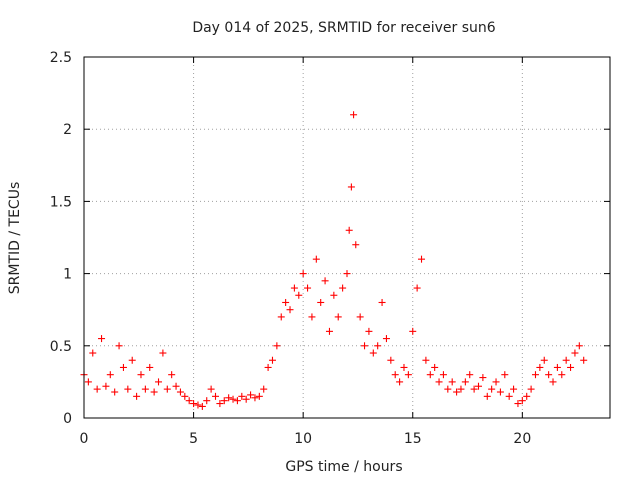 Image resolution: width=640 pixels, height=480 pixels. What do you see at coordinates (522, 439) in the screenshot?
I see `x-tick-label: 20` at bounding box center [522, 439].